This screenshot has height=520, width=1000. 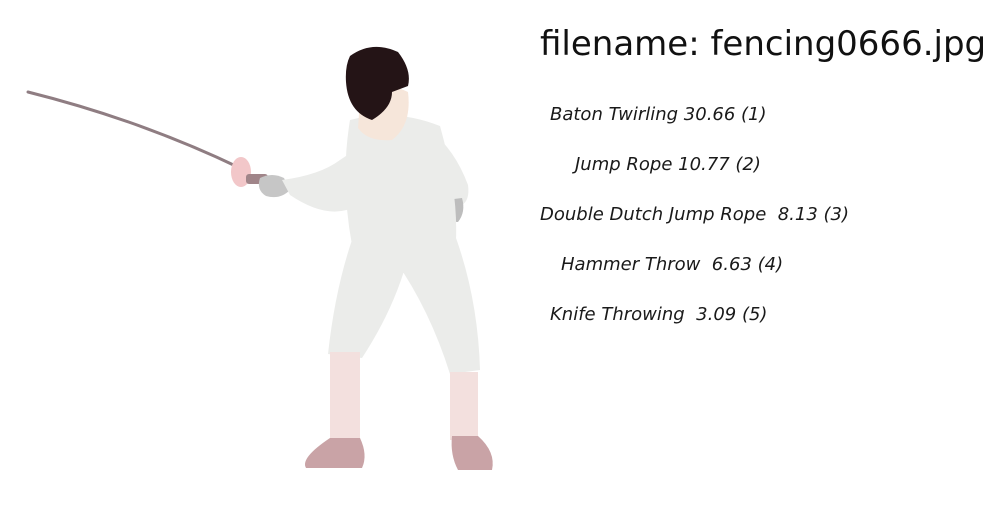 I want to click on front-shoe, so click(x=335, y=453).